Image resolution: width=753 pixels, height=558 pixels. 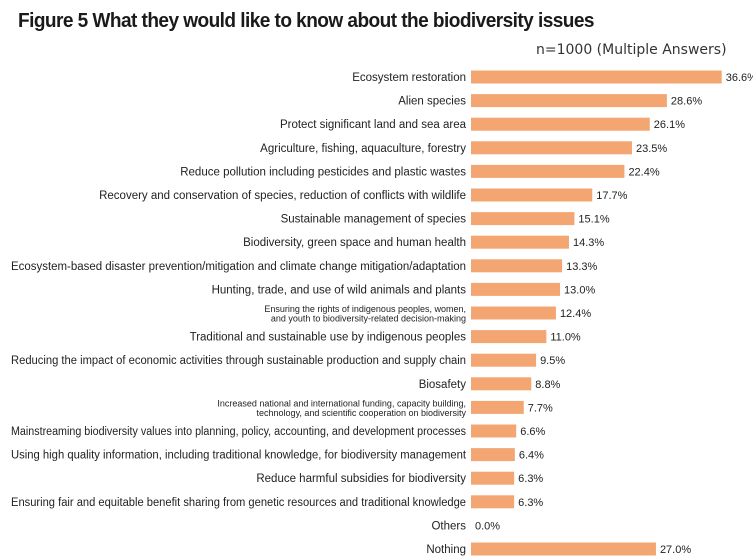 I want to click on category-label: Biosafety, so click(x=443, y=385).